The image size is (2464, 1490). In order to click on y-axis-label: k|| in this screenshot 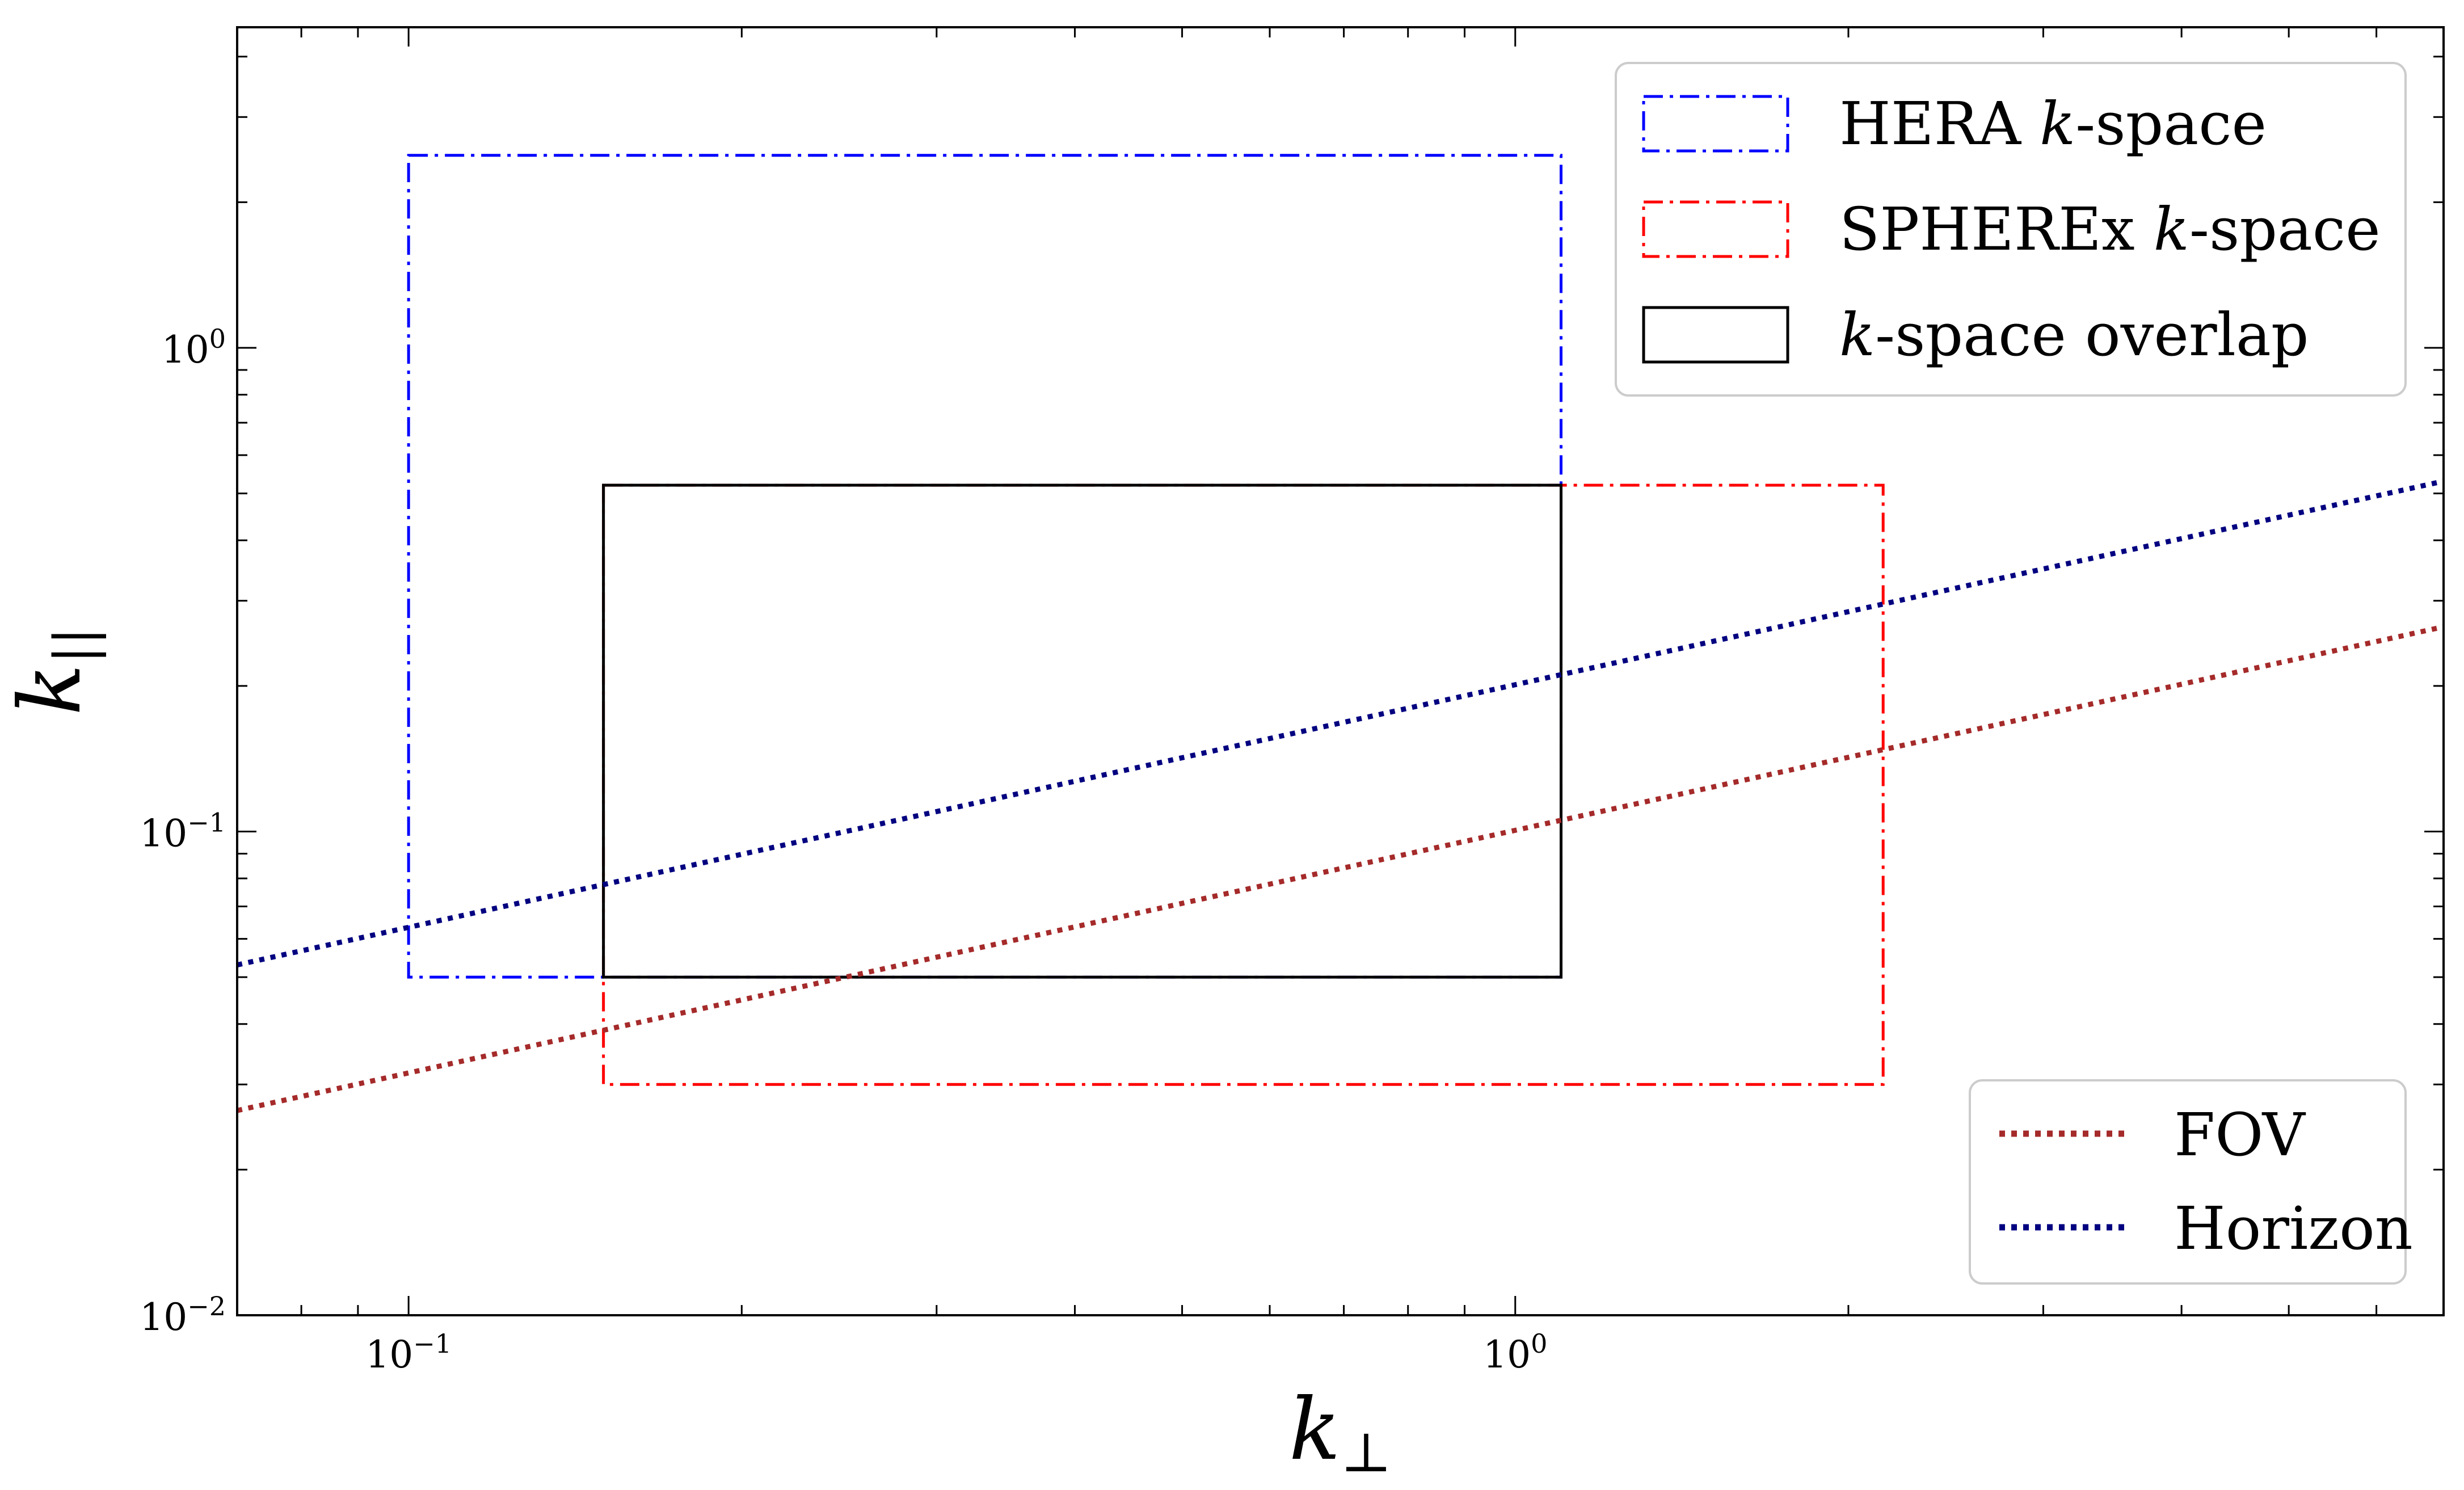, I will do `click(53, 671)`.